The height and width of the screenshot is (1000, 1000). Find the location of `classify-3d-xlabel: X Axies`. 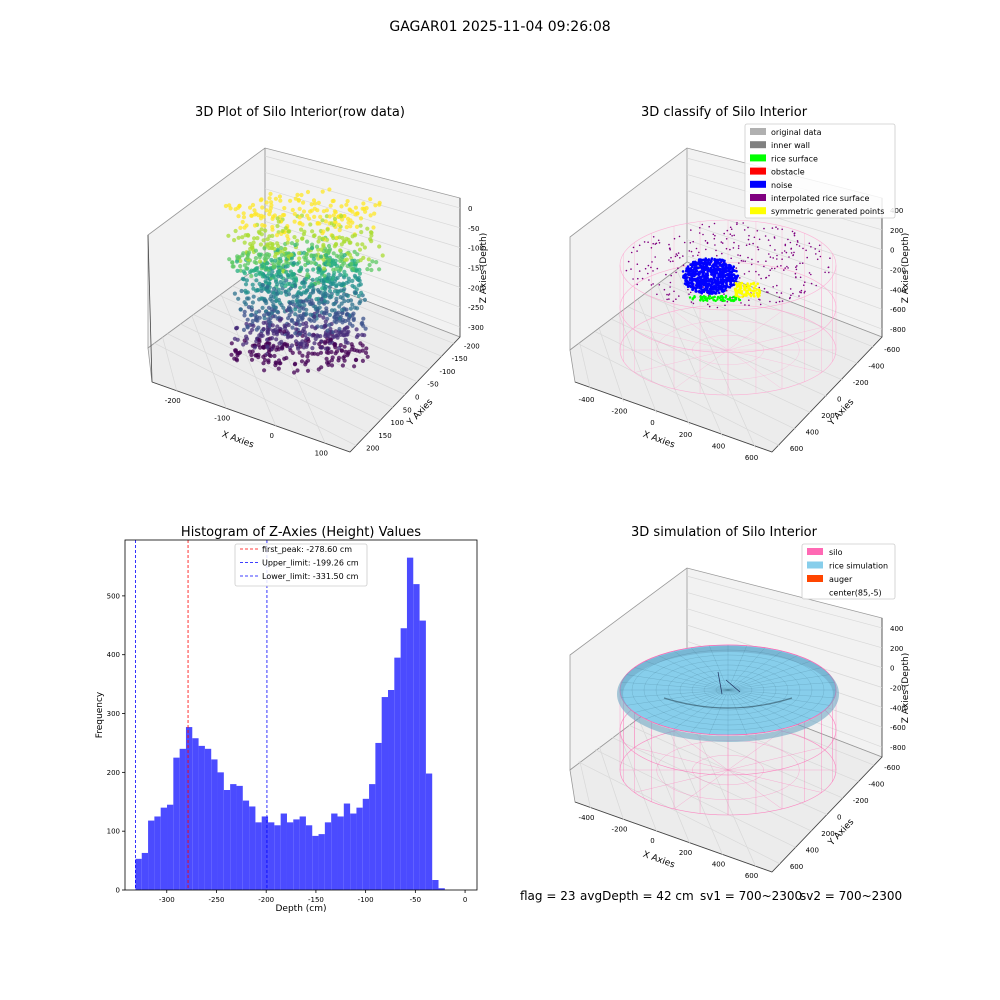

classify-3d-xlabel: X Axies is located at coordinates (658, 440).